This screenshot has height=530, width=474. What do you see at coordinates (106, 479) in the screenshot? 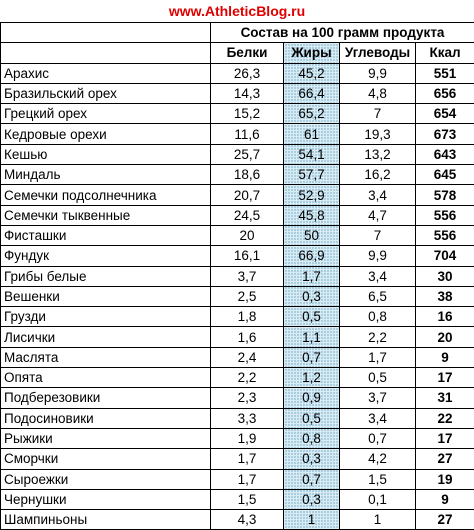
I see `product-name: Сыроежки` at bounding box center [106, 479].